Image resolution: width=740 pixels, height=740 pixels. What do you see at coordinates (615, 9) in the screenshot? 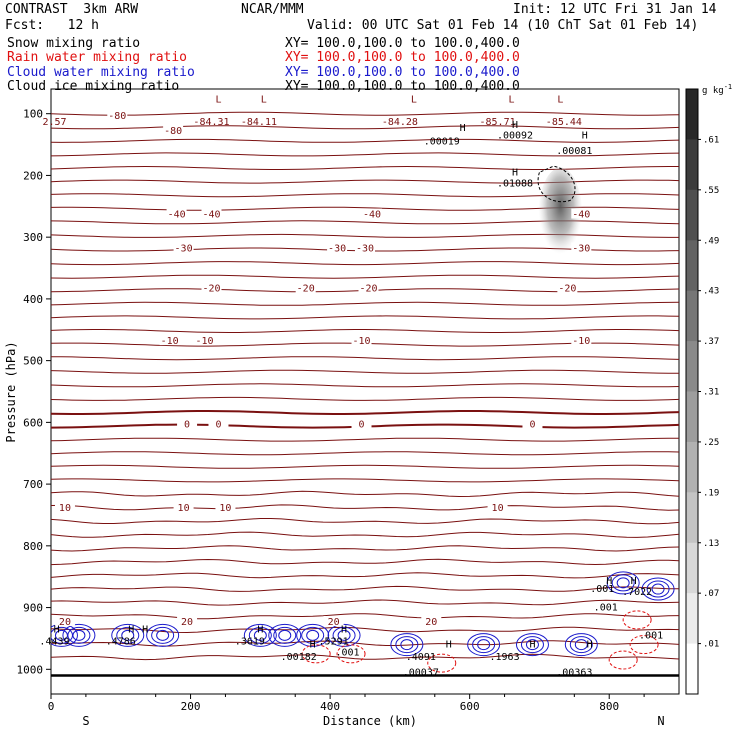
I see `header-init: Init: 12 UTC Fri 31 Jan 14` at bounding box center [615, 9].